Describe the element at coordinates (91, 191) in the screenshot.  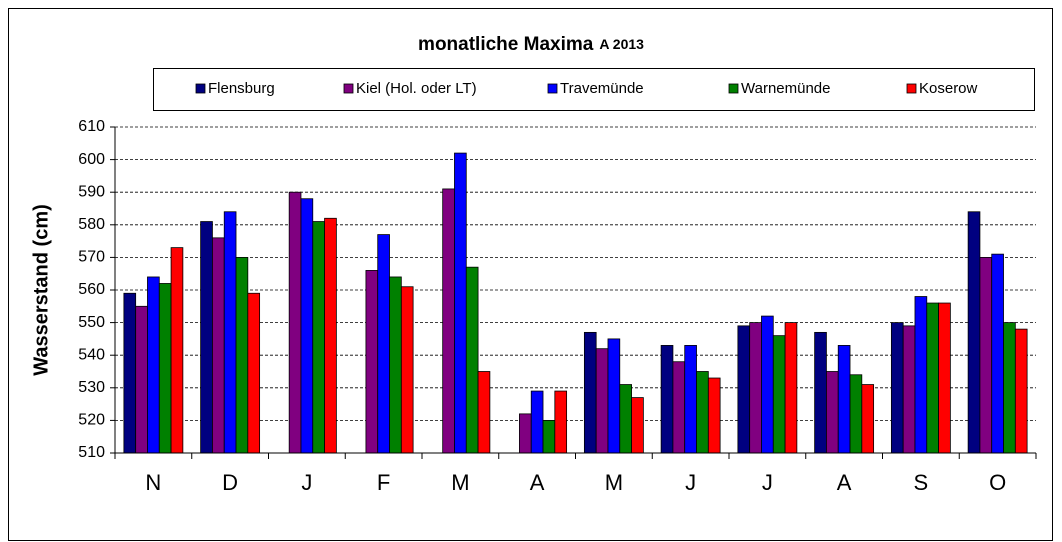
I see `y-tick-label: 590` at that location.